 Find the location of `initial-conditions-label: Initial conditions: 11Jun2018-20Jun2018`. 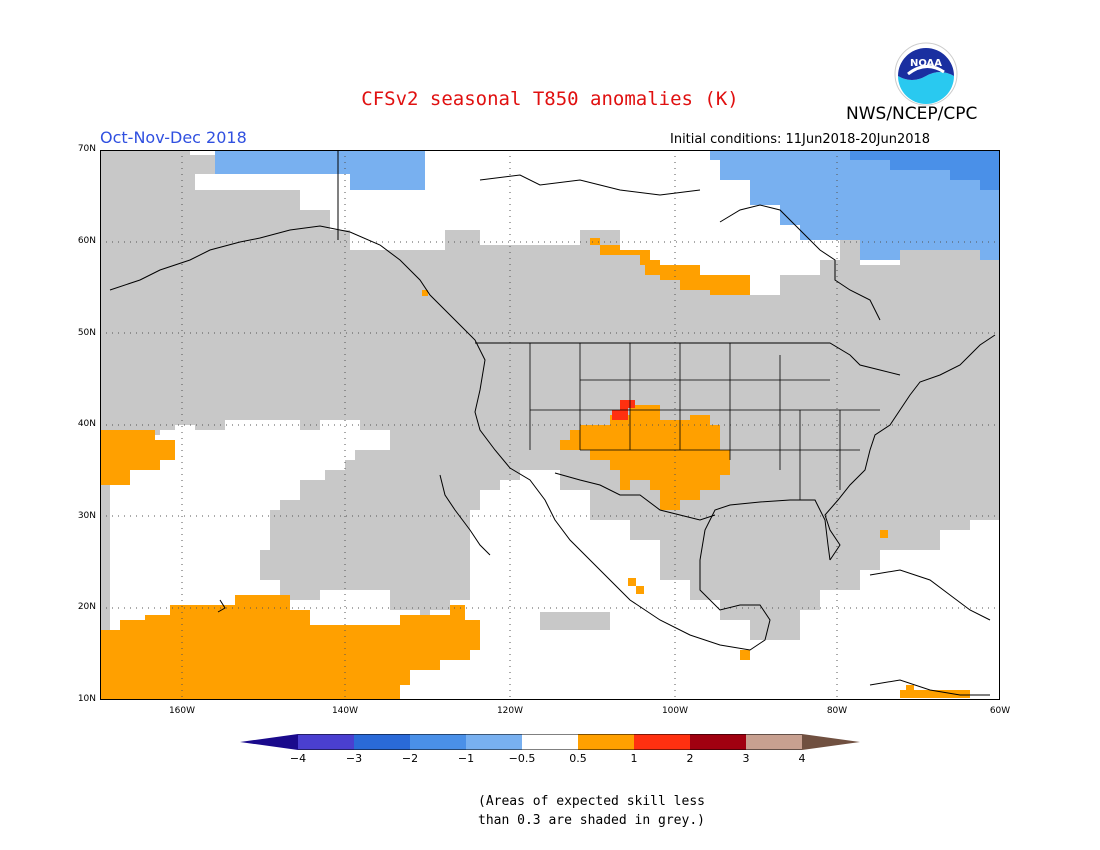

initial-conditions-label: Initial conditions: 11Jun2018-20Jun2018 is located at coordinates (800, 139).